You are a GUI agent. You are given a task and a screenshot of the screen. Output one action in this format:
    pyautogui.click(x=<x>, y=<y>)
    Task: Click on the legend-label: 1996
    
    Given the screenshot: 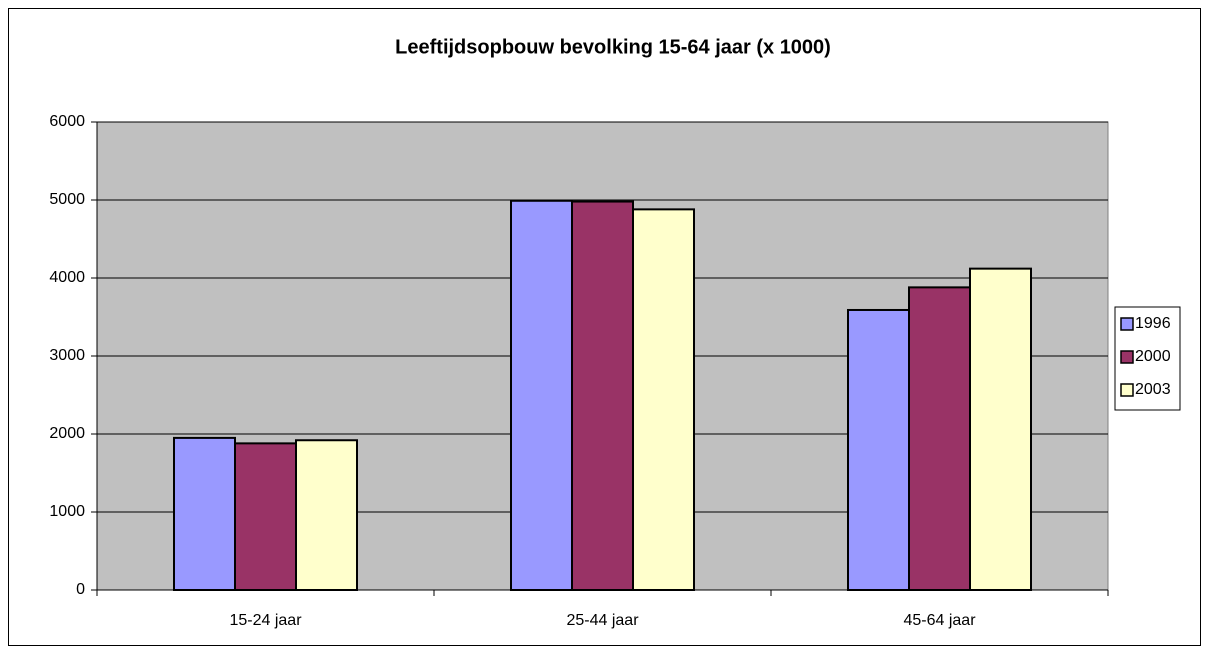 What is the action you would take?
    pyautogui.click(x=1153, y=323)
    